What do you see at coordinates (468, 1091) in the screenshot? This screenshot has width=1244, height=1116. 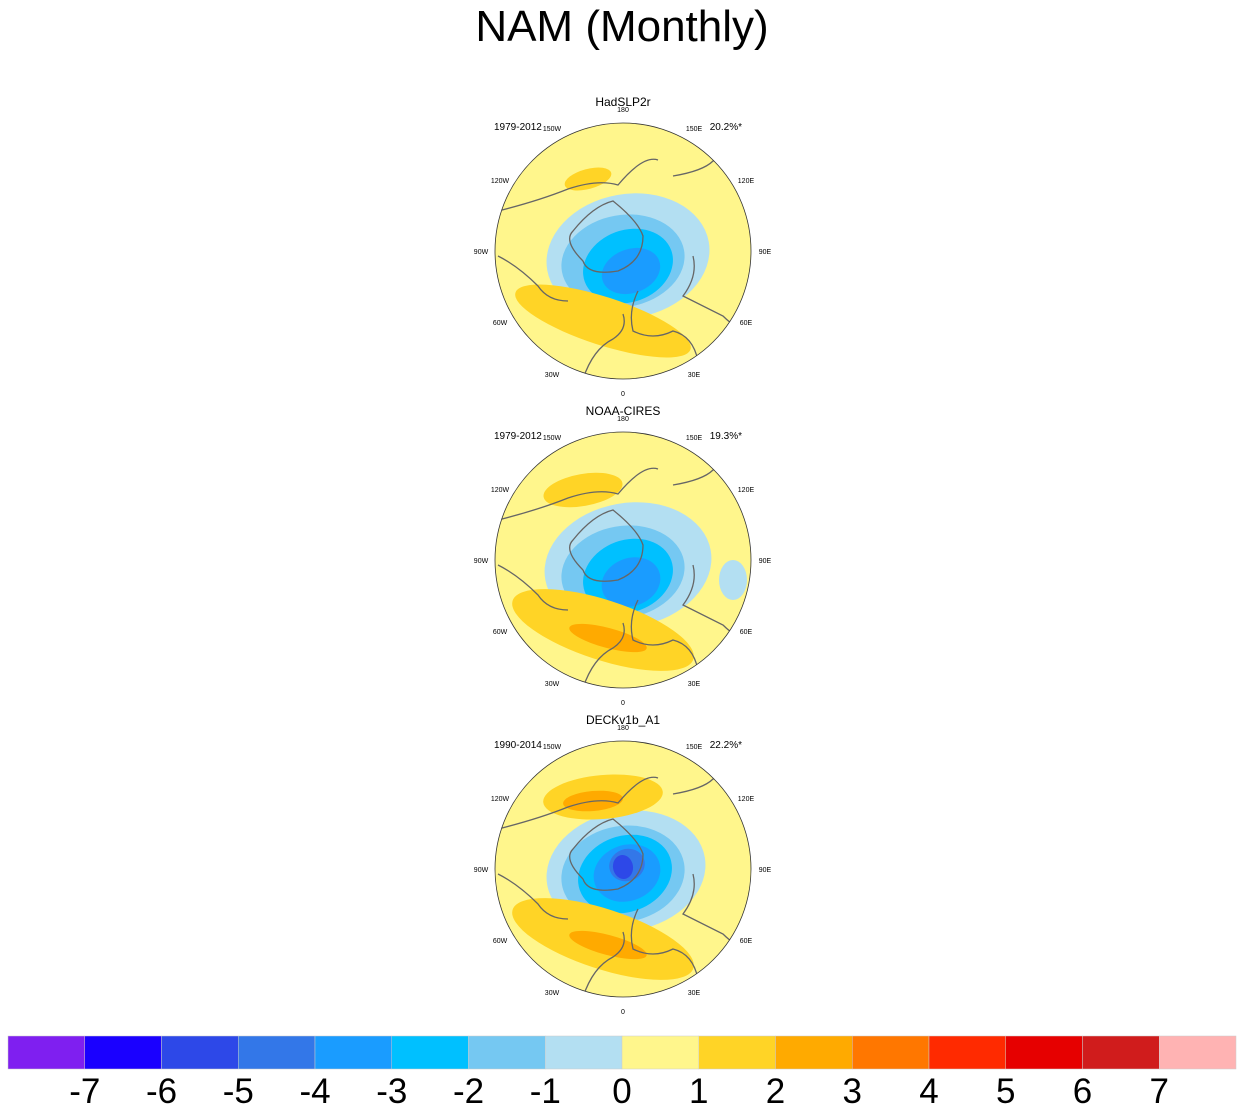 I see `colorbar-label: -2` at bounding box center [468, 1091].